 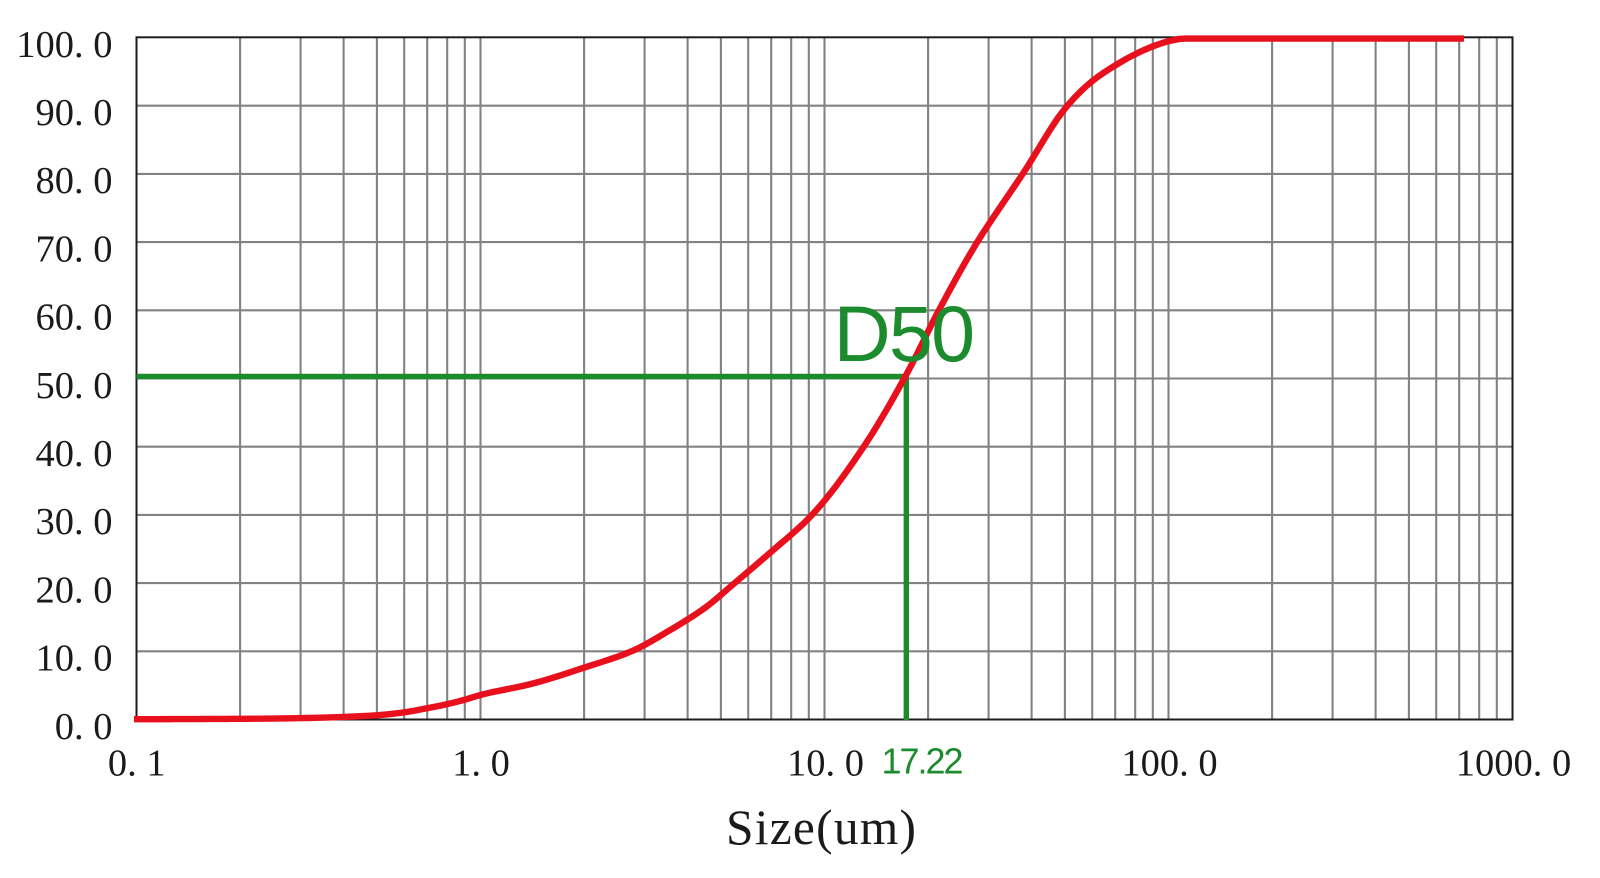 I want to click on svg-text: 70. 0, so click(x=74, y=249).